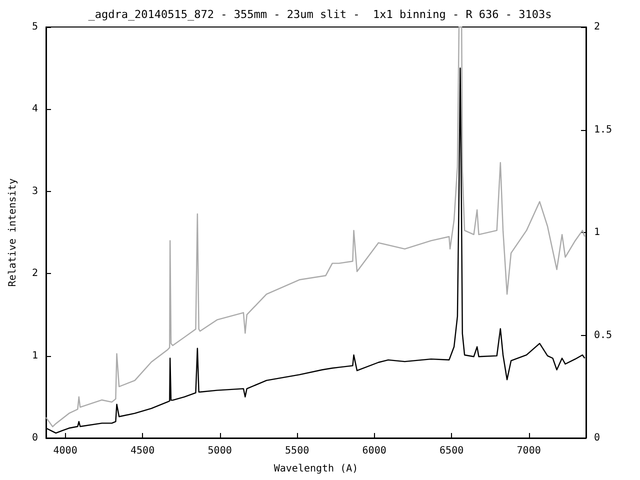  Describe the element at coordinates (35, 191) in the screenshot. I see `y-tick-label: 3` at that location.